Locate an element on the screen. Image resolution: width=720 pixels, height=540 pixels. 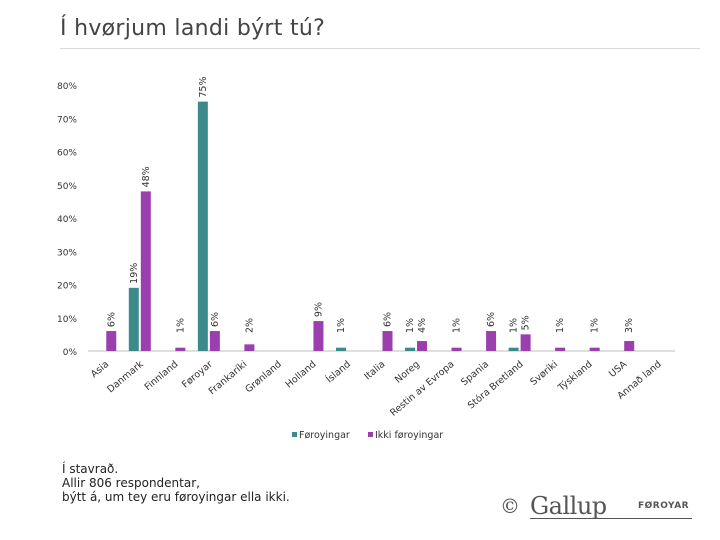
x-tick-label: Restin av Evropa is located at coordinates (422, 389).